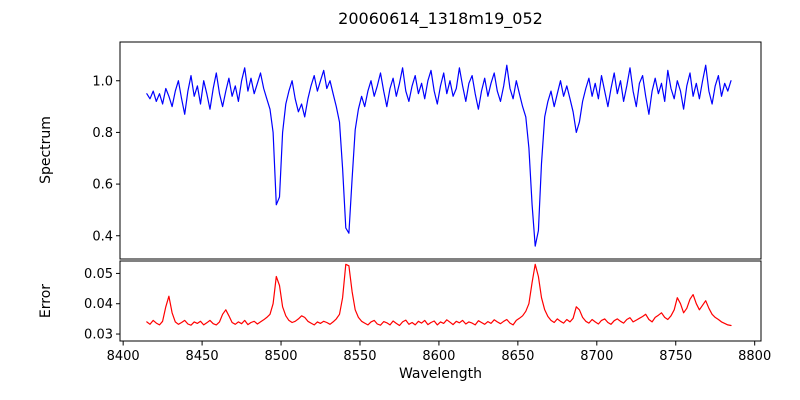 The height and width of the screenshot is (400, 800). I want to click on x-tick-label: 8650, so click(517, 356).